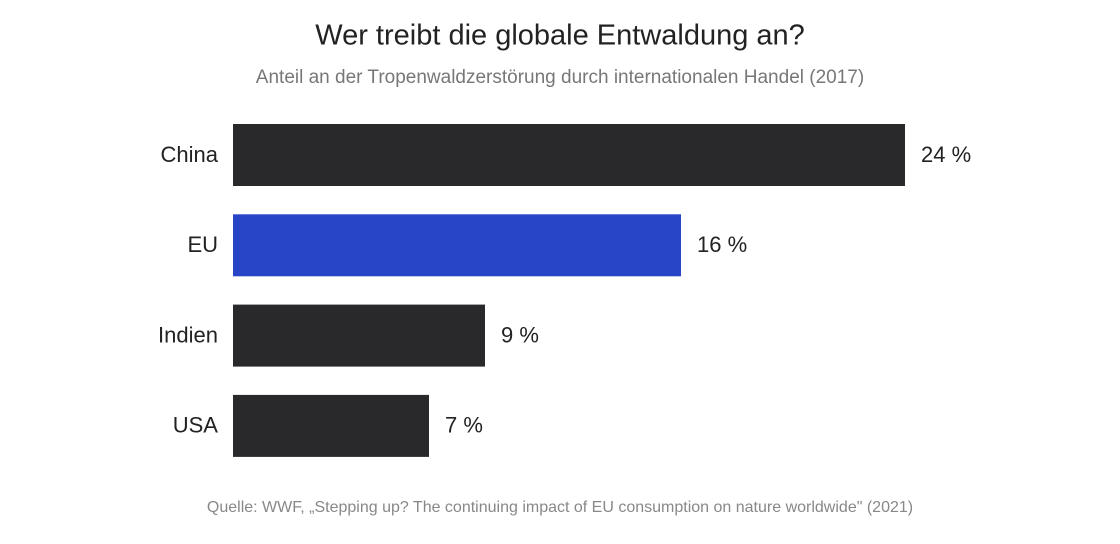  I want to click on value-label: 16 %, so click(722, 244).